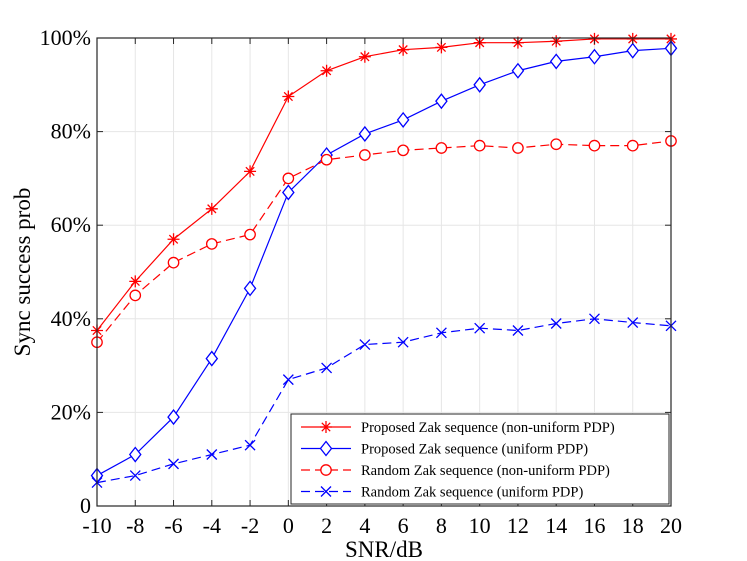 The height and width of the screenshot is (561, 747). I want to click on x-tick-label: -10, so click(96, 525).